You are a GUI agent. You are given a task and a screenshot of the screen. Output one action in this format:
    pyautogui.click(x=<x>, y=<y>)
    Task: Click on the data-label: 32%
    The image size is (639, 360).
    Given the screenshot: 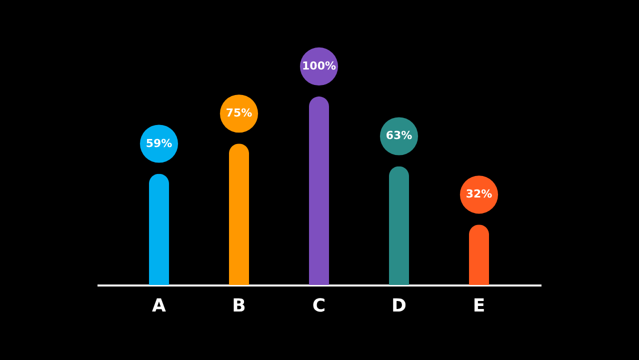 What is the action you would take?
    pyautogui.click(x=479, y=194)
    